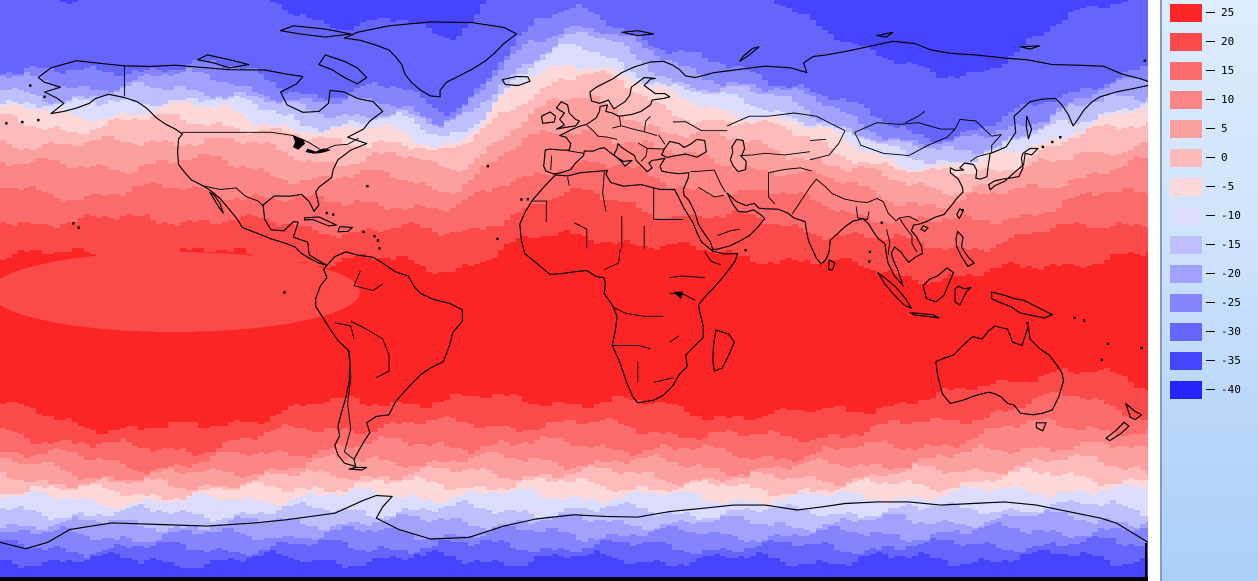 The width and height of the screenshot is (1258, 581). What do you see at coordinates (723, 350) in the screenshot?
I see `coast-madagascar` at bounding box center [723, 350].